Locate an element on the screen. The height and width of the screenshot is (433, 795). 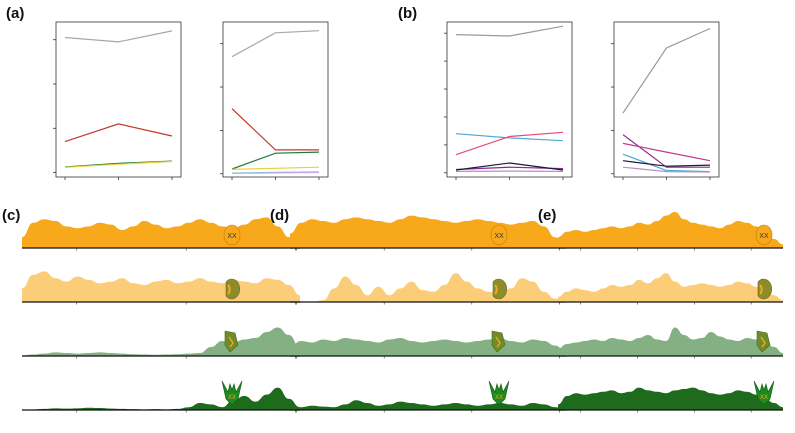
panel-label-e: (e) is located at coordinates (547, 215).